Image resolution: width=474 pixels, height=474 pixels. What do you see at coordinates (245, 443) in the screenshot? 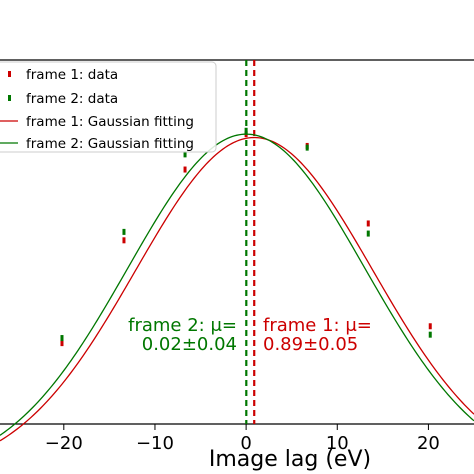
I see `x-tick-label-3: 0` at bounding box center [245, 443].